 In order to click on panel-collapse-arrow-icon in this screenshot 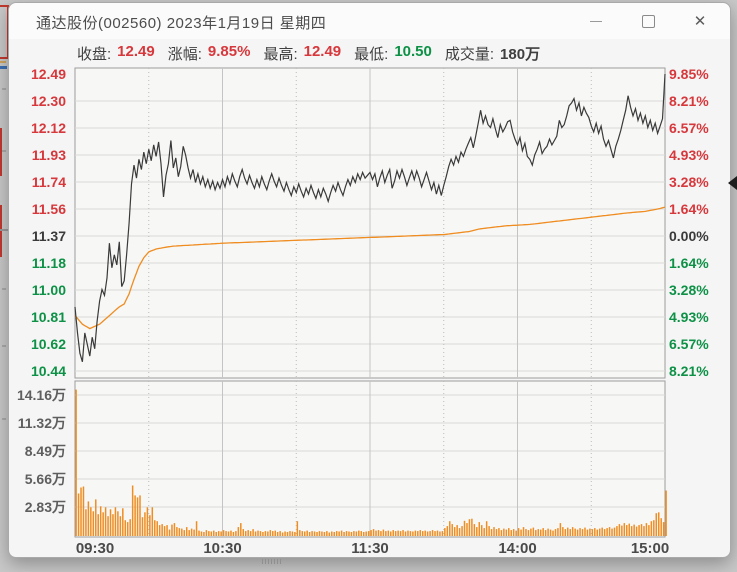, I will do `click(732, 183)`.